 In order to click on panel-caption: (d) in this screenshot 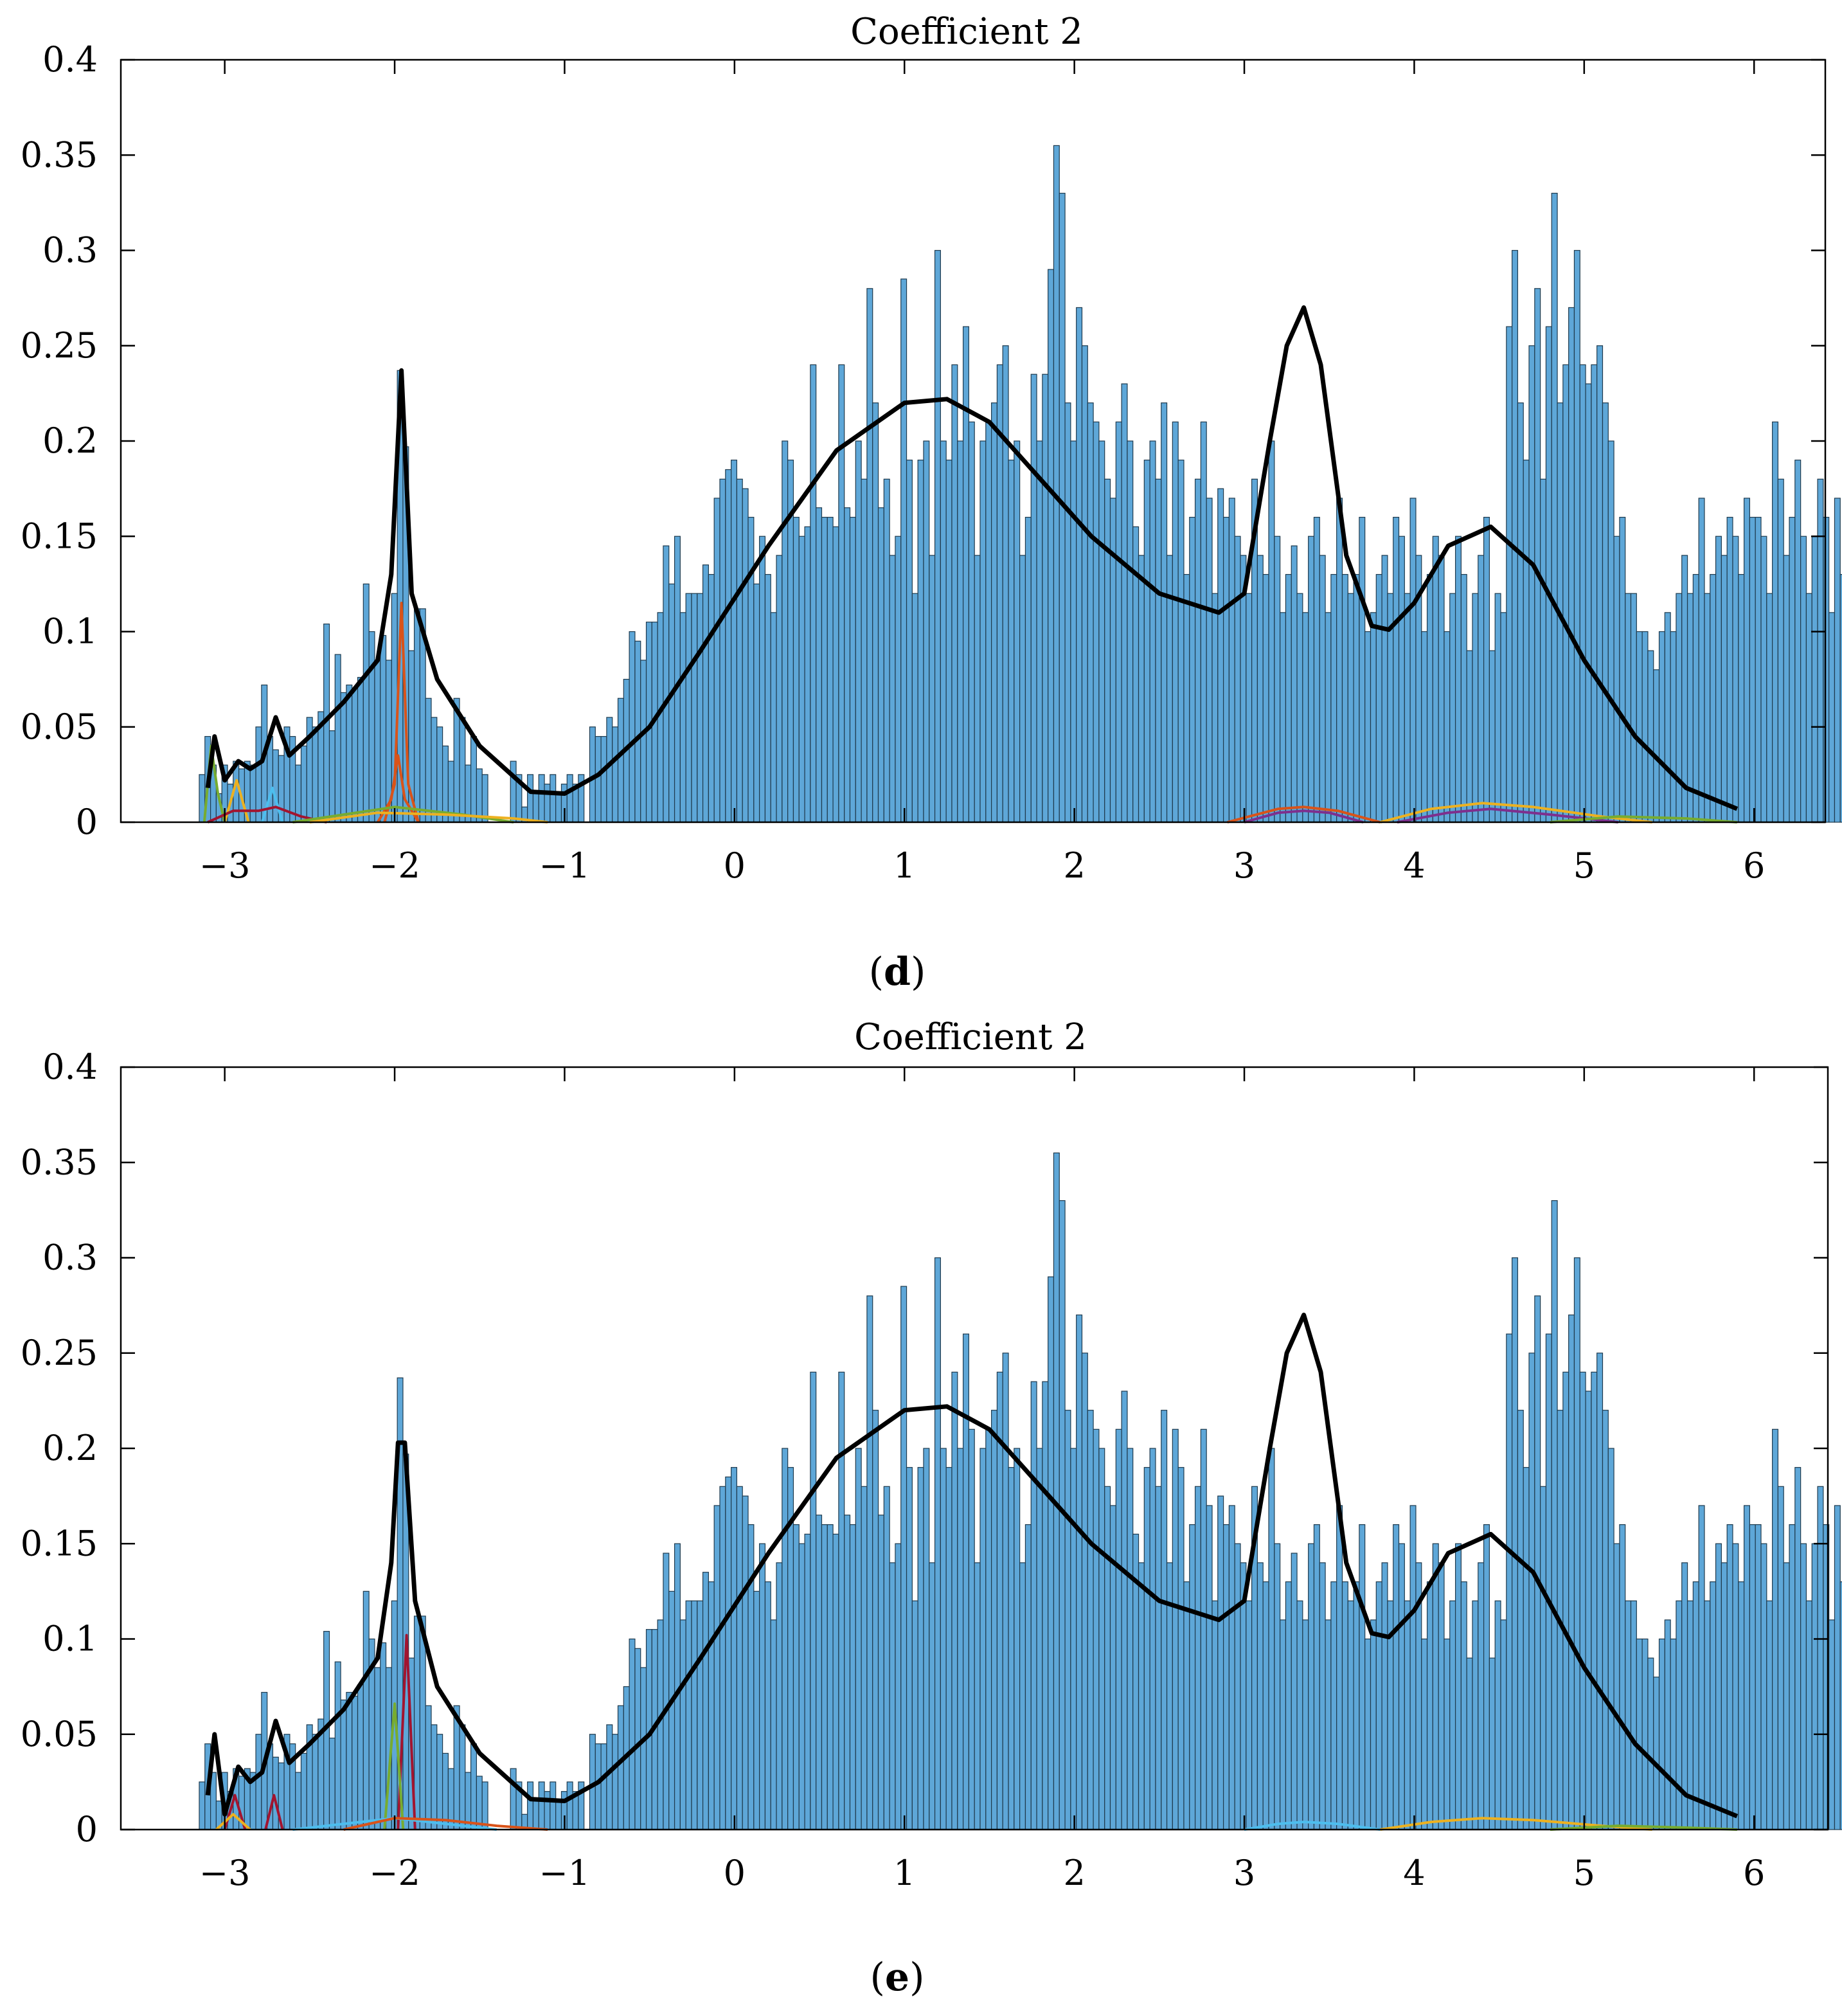, I will do `click(898, 973)`.